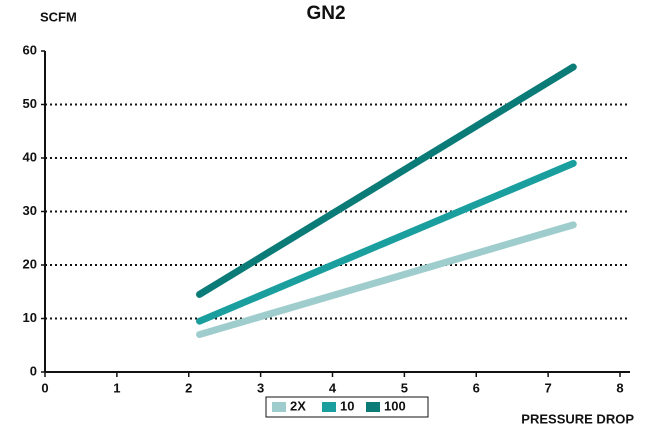  What do you see at coordinates (30, 156) in the screenshot?
I see `y-tick-label: 40` at bounding box center [30, 156].